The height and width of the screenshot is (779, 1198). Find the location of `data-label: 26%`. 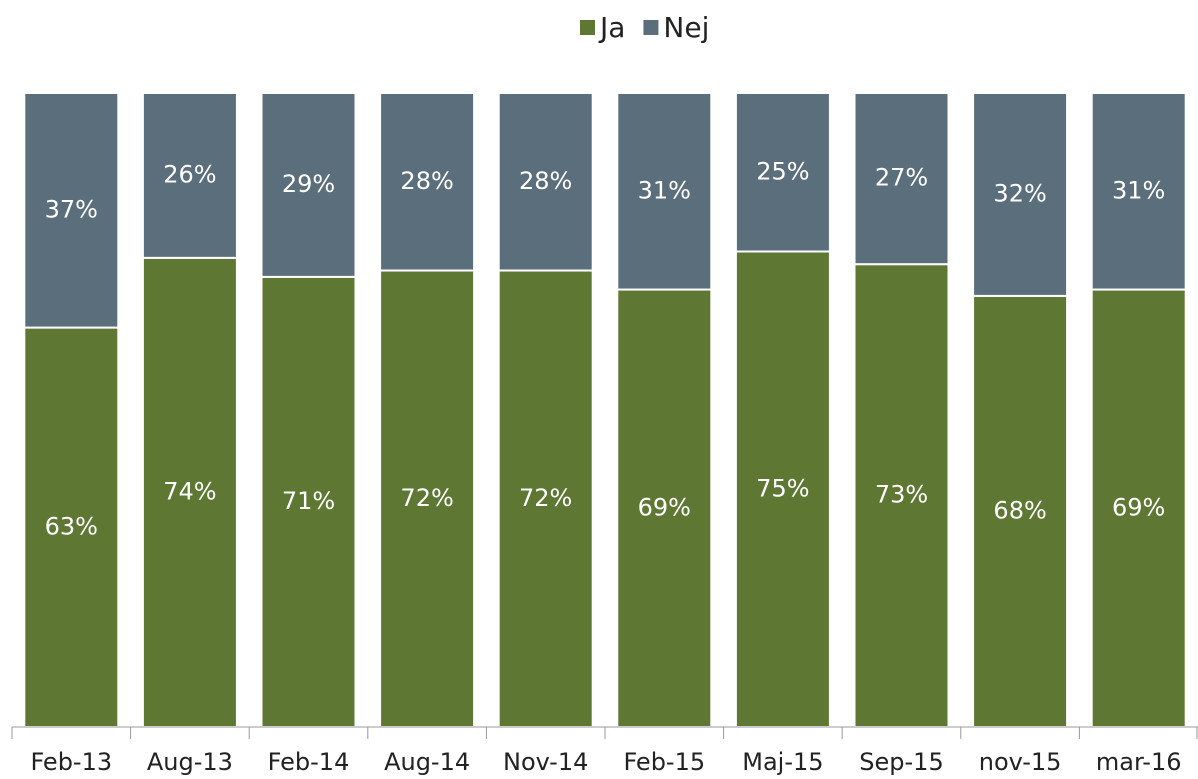

data-label: 26% is located at coordinates (189, 174).